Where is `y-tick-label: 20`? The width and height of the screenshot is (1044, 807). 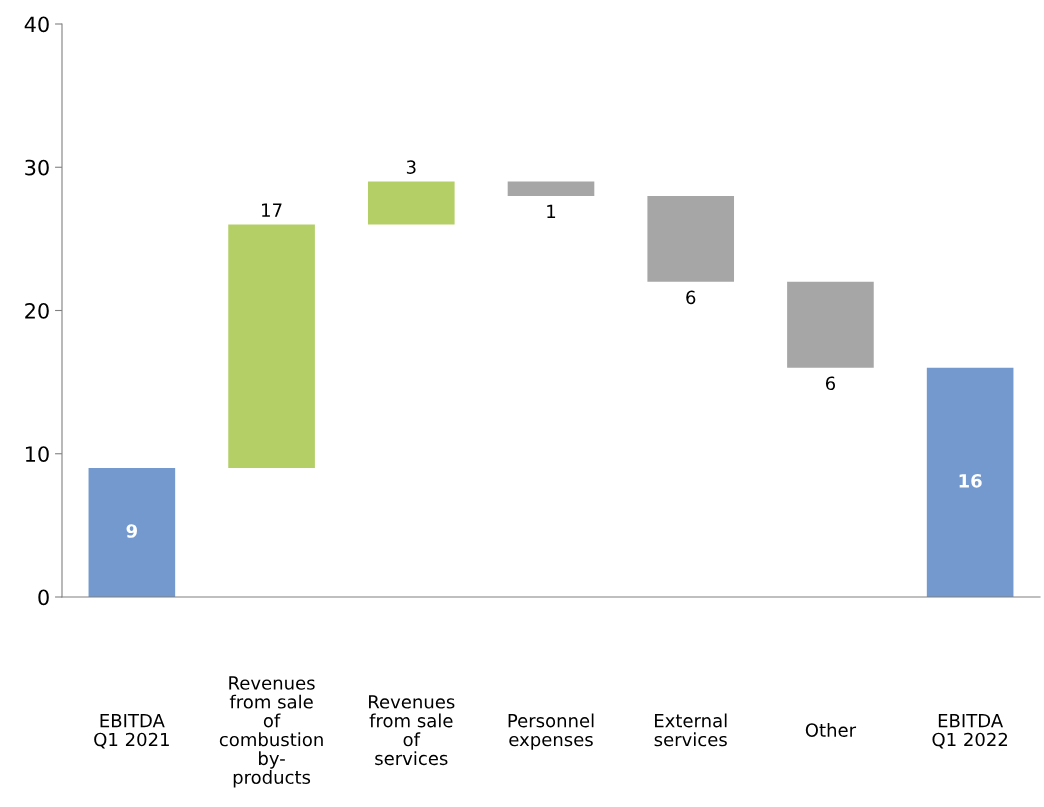
y-tick-label: 20 is located at coordinates (37, 310).